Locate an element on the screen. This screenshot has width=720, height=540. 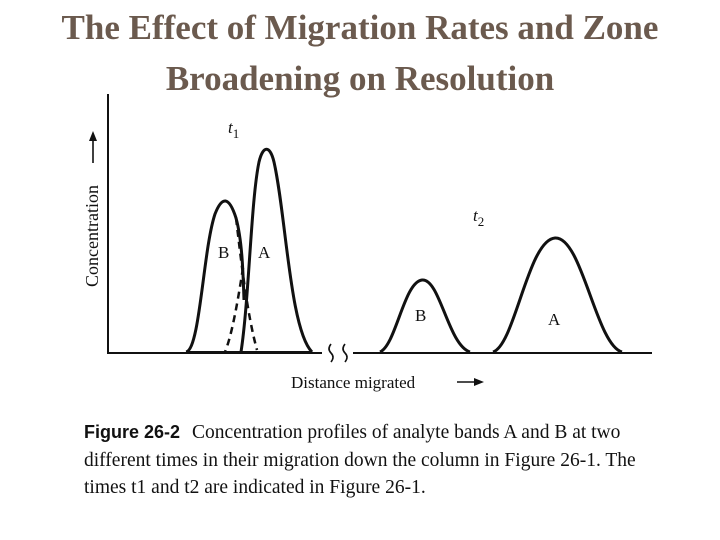
peak-label-a-t1: A is located at coordinates (264, 252).